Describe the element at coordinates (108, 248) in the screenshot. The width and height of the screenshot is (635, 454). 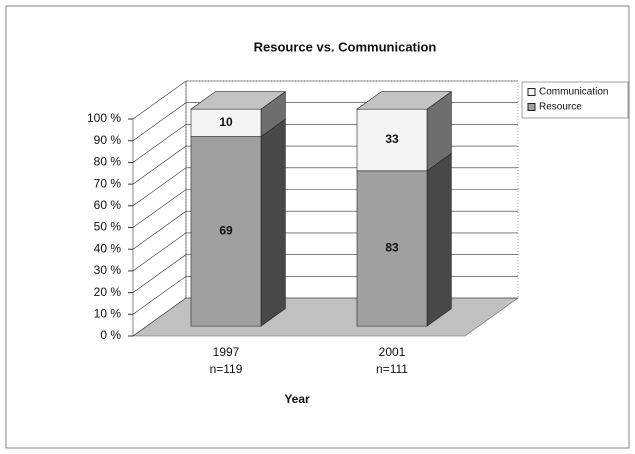
I see `y-tick-label: 40 %` at that location.